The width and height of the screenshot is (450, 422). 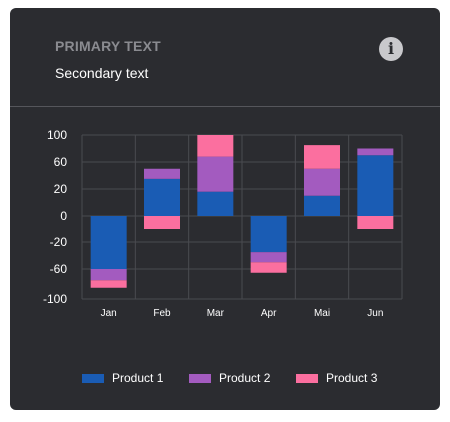 What do you see at coordinates (57, 135) in the screenshot?
I see `y-tick-label: 100` at bounding box center [57, 135].